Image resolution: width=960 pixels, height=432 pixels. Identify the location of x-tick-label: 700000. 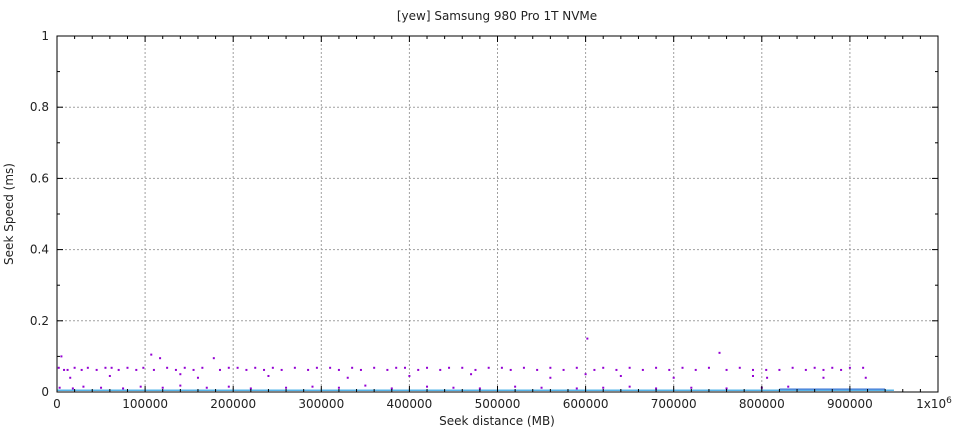
(674, 404).